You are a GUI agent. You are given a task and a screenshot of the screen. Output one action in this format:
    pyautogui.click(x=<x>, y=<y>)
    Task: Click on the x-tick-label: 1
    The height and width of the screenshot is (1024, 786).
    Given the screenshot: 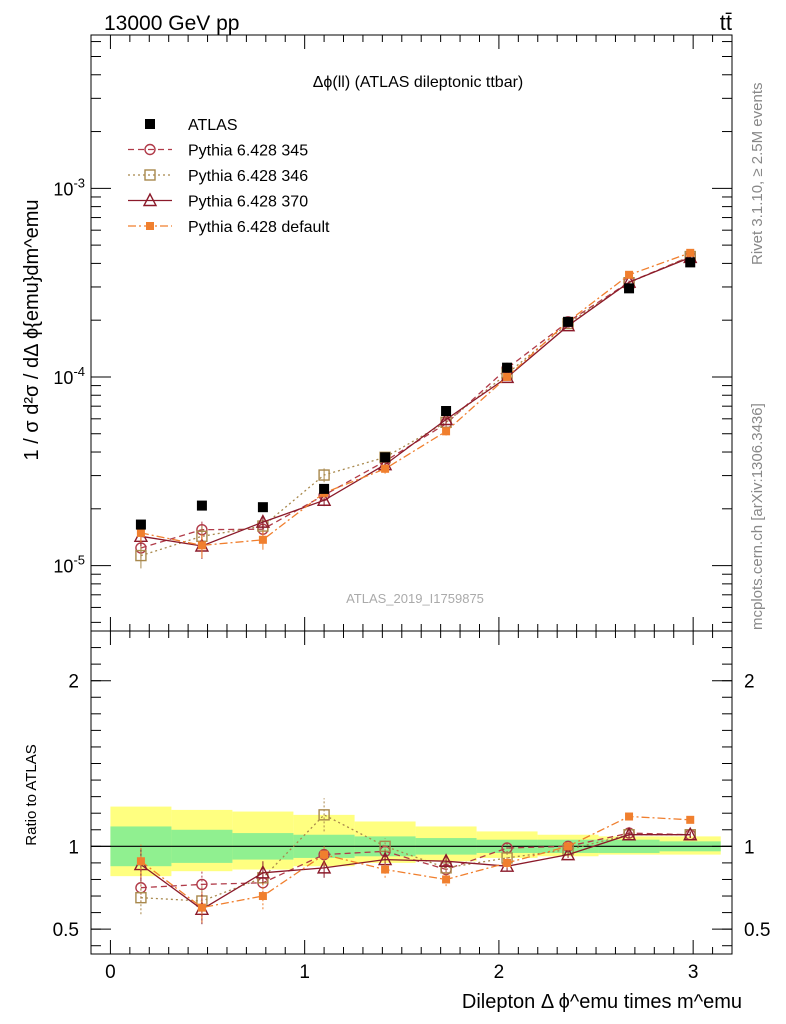 What is the action you would take?
    pyautogui.click(x=304, y=972)
    